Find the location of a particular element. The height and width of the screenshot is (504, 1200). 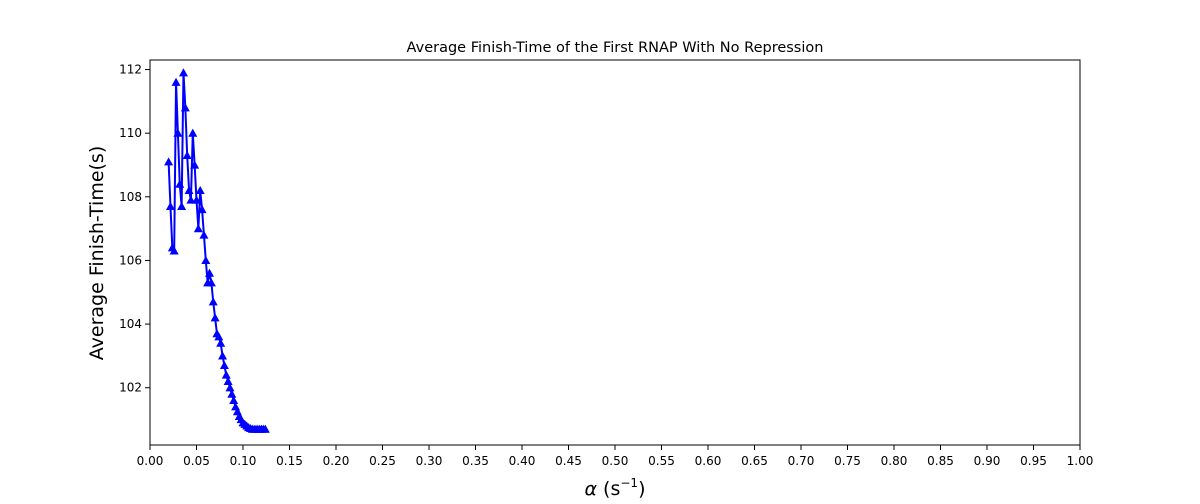

x-tick-label: 0.90 is located at coordinates (987, 461).